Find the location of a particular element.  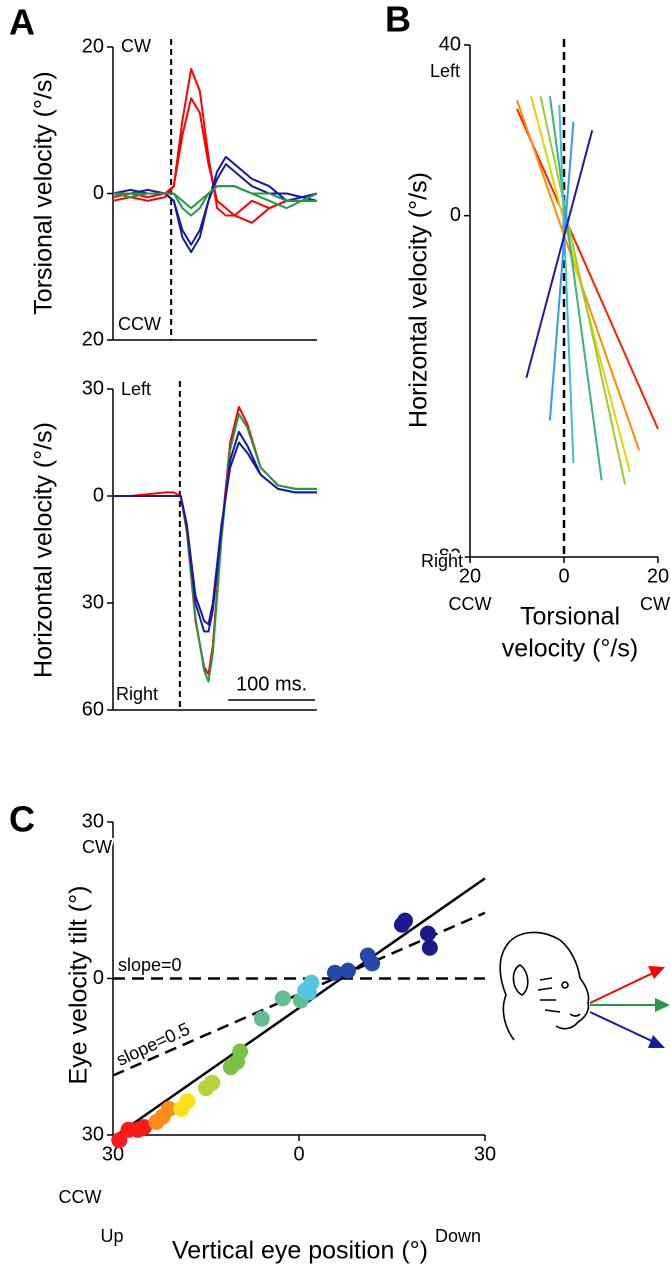

fit-label: slope=0.5 is located at coordinates (153, 1044).